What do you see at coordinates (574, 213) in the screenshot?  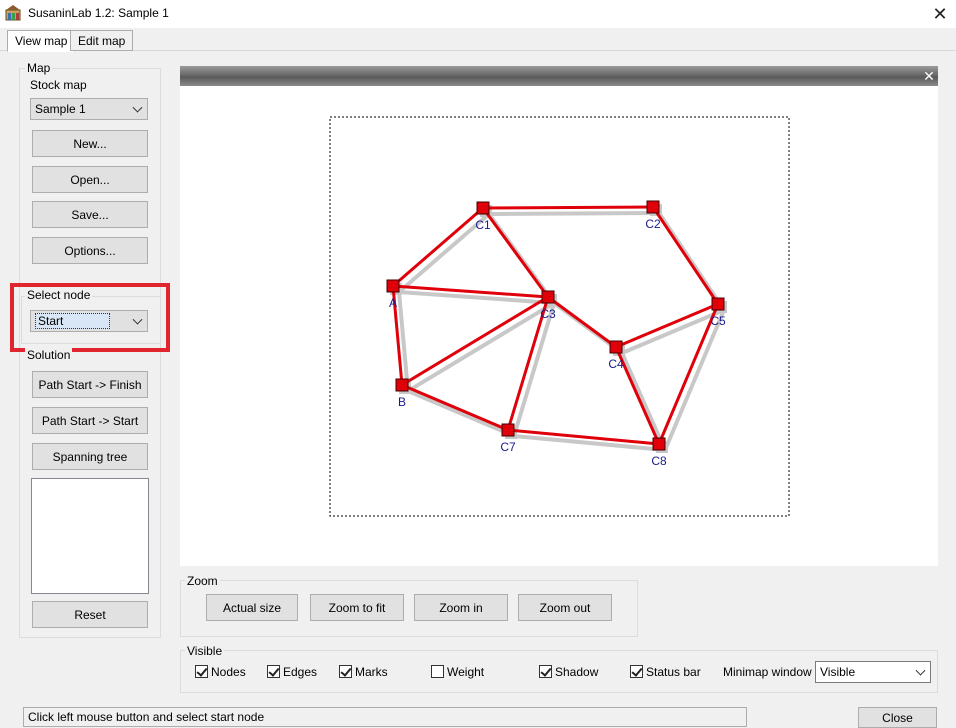 I see `edge-shadow-C1-C2` at bounding box center [574, 213].